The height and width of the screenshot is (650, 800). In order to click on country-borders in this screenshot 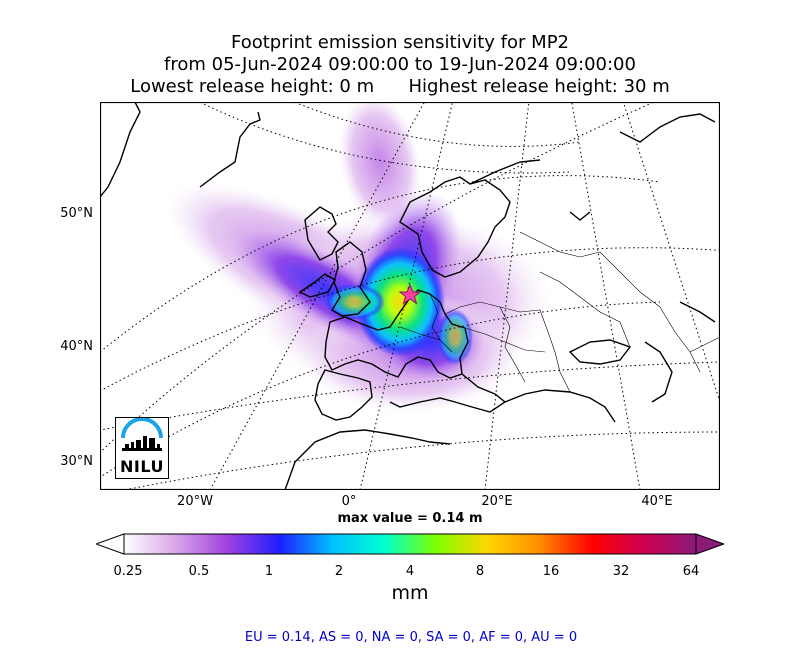, I will do `click(559, 312)`.